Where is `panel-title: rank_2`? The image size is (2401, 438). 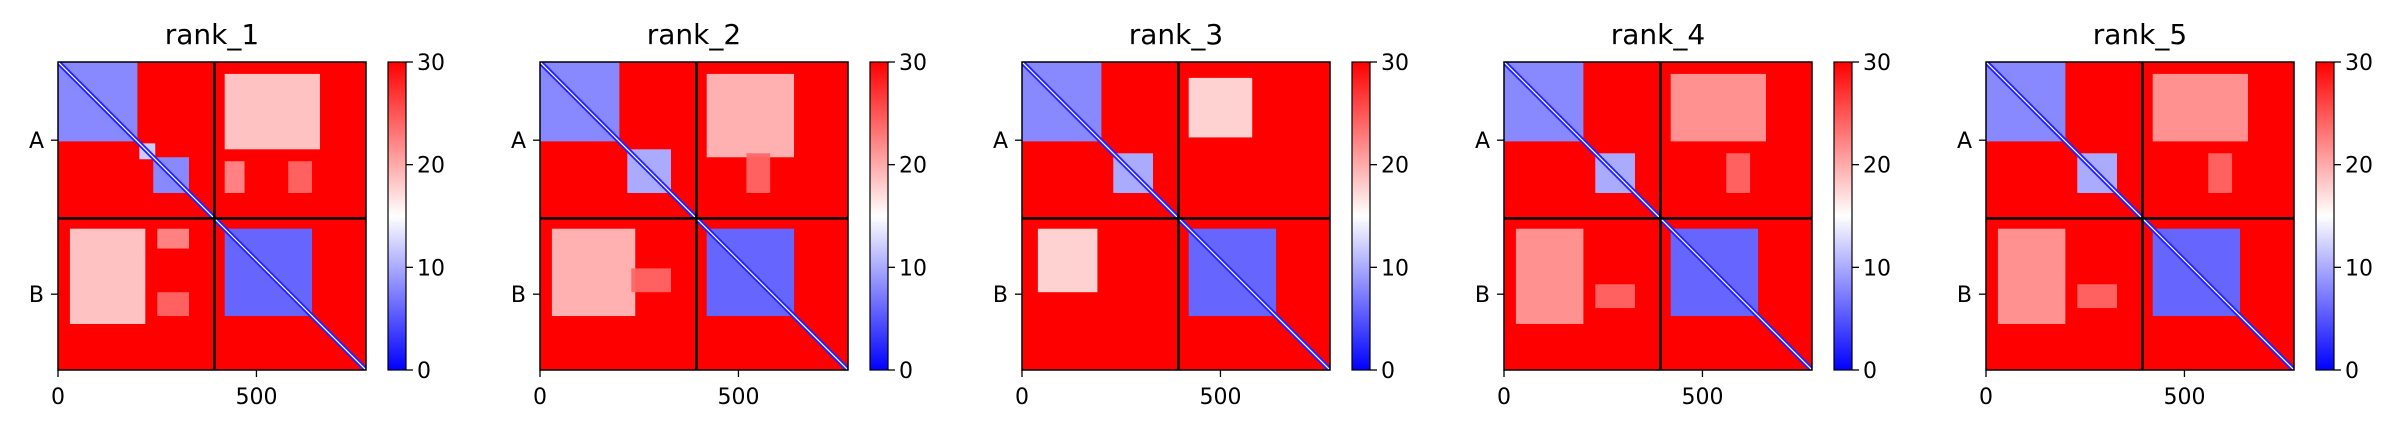 panel-title: rank_2 is located at coordinates (694, 34).